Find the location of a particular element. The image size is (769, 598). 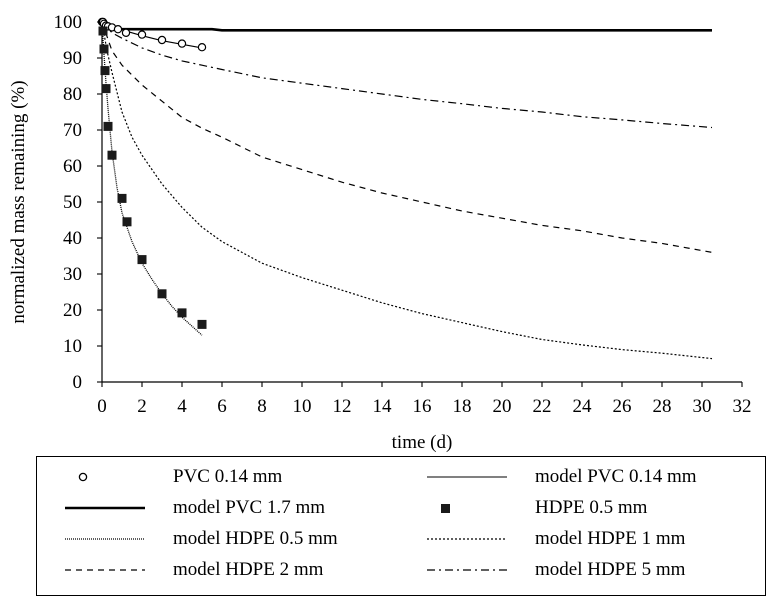

y-tick-label: 100 is located at coordinates (68, 22).